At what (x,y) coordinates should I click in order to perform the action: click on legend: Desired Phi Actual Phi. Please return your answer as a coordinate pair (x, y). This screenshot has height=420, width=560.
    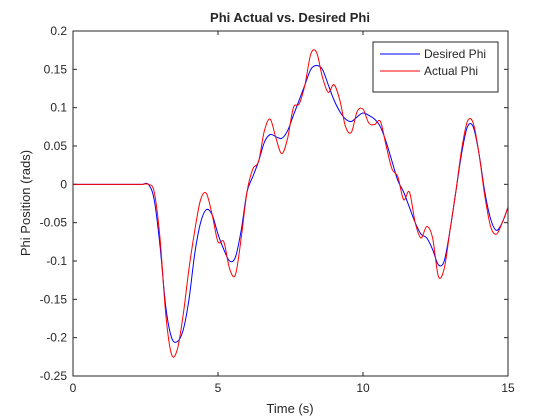
    Looking at the image, I should click on (435, 67).